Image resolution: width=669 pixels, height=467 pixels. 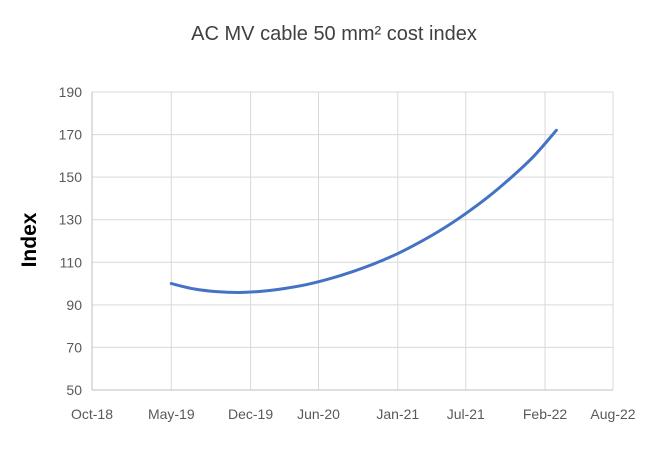 What do you see at coordinates (74, 305) in the screenshot?
I see `y-tick-label: 90` at bounding box center [74, 305].